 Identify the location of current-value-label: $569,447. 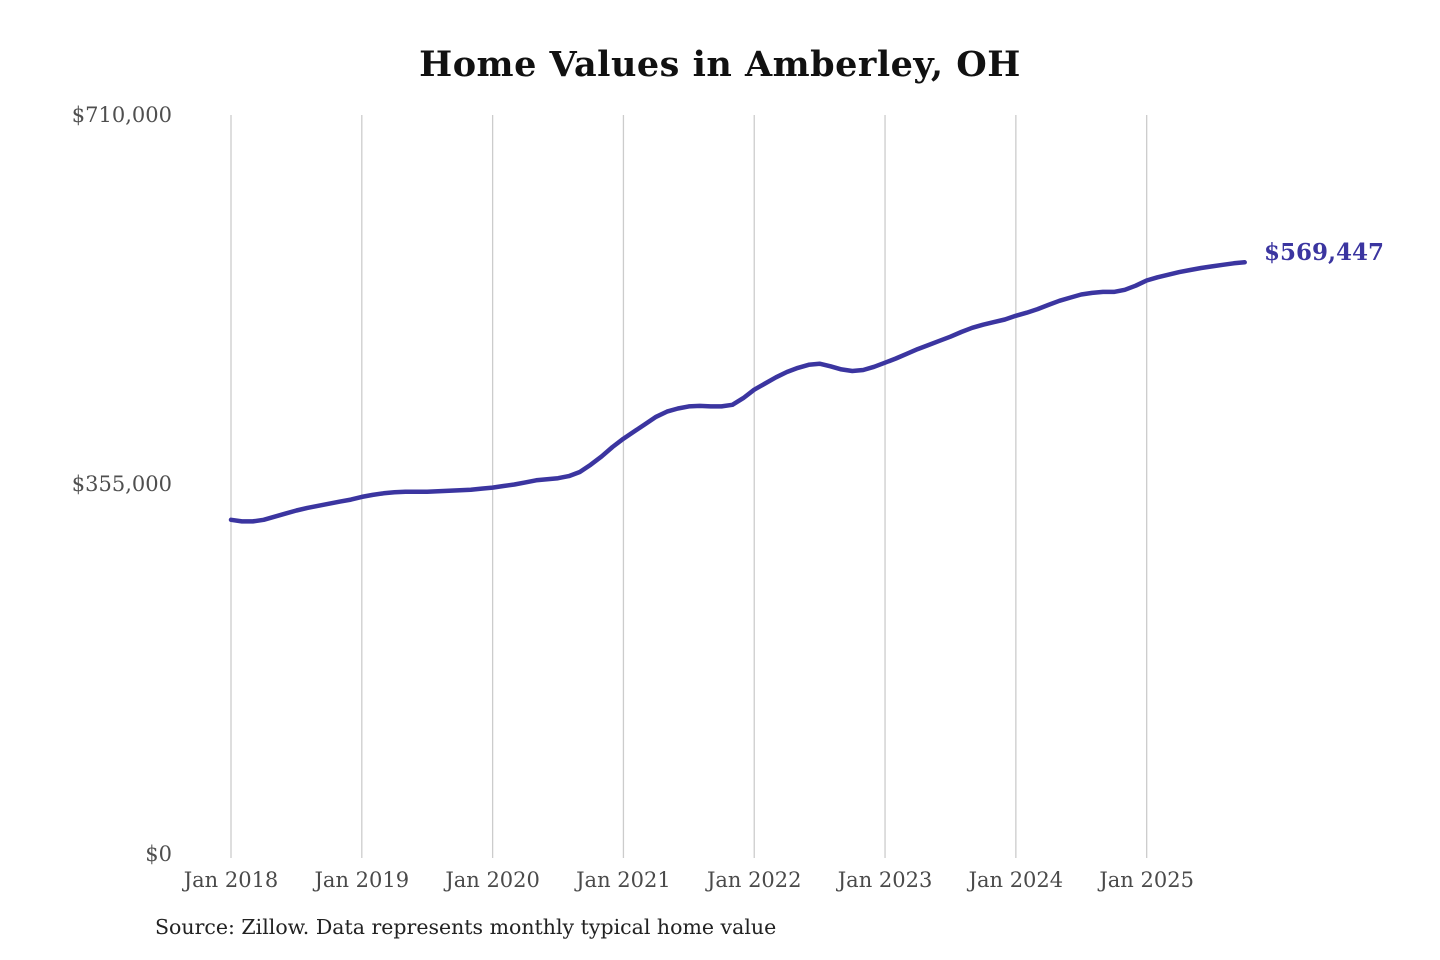
(1324, 252).